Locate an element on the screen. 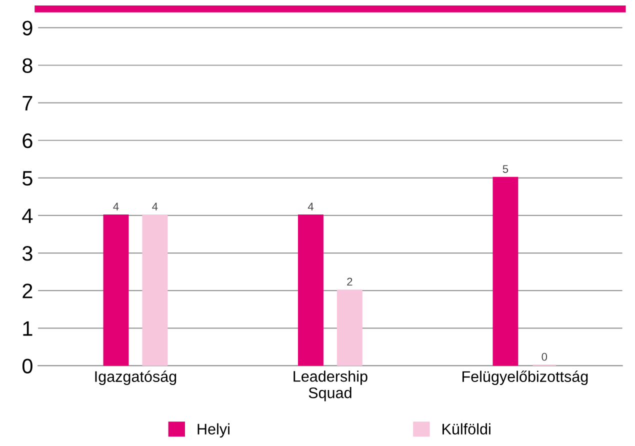 The image size is (635, 446). y-tick-label: 6 is located at coordinates (27, 140).